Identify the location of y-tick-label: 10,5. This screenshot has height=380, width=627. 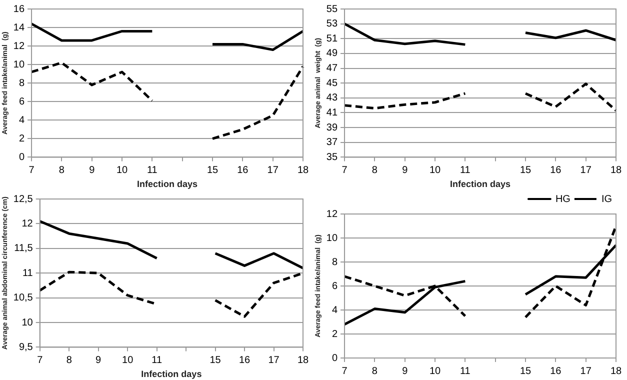
(23, 298).